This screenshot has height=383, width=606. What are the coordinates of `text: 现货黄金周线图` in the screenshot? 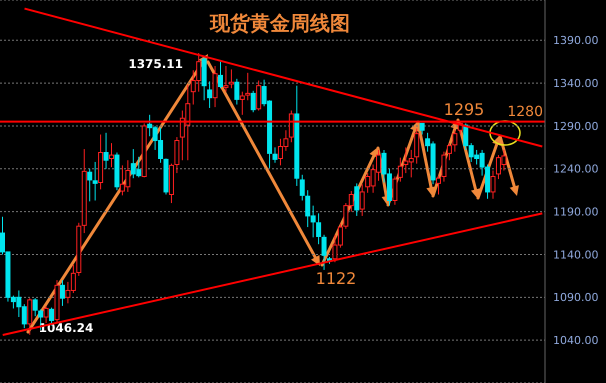 It's located at (279, 23).